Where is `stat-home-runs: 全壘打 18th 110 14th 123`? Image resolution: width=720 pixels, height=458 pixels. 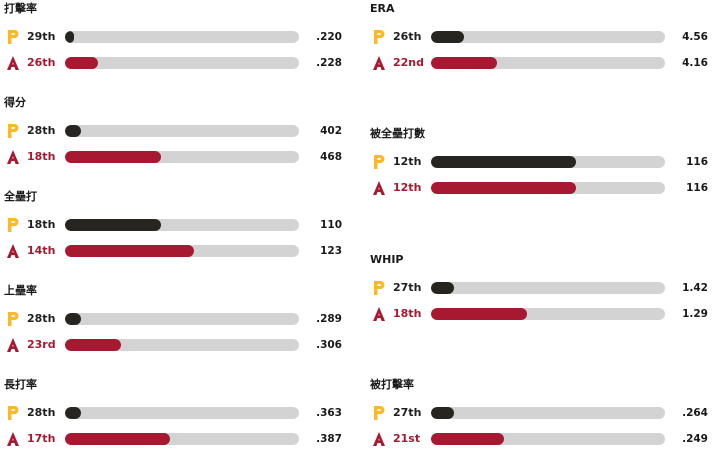 stat-home-runs: 全壘打 18th 110 14th 123 is located at coordinates (174, 230).